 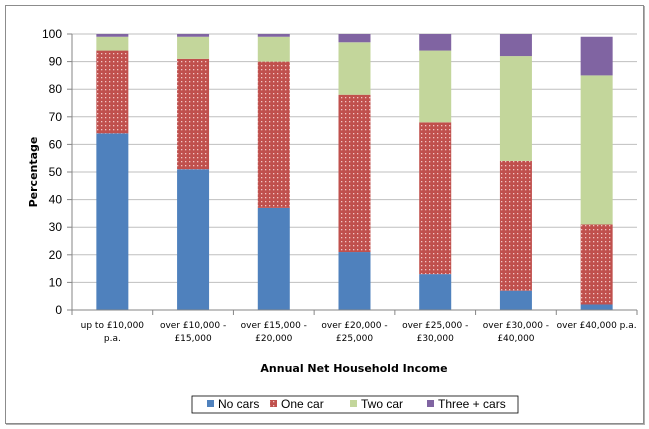 What do you see at coordinates (56, 144) in the screenshot?
I see `y-tick-label: 60` at bounding box center [56, 144].